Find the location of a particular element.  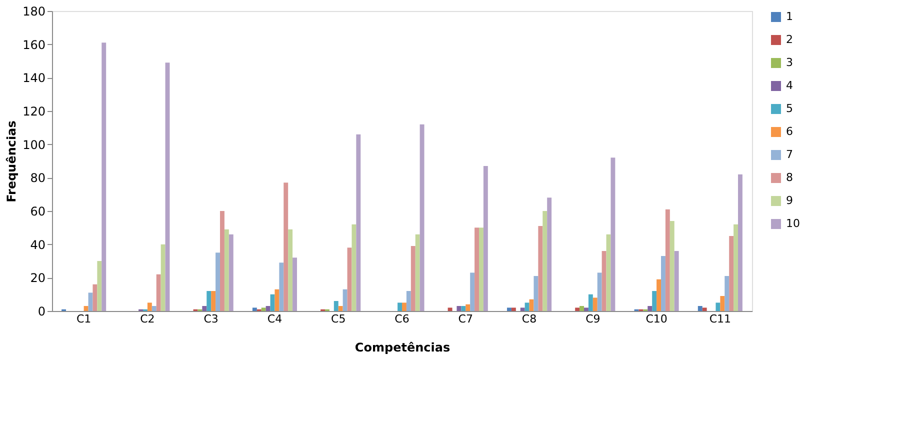

x-tick-label: C9 is located at coordinates (593, 319).